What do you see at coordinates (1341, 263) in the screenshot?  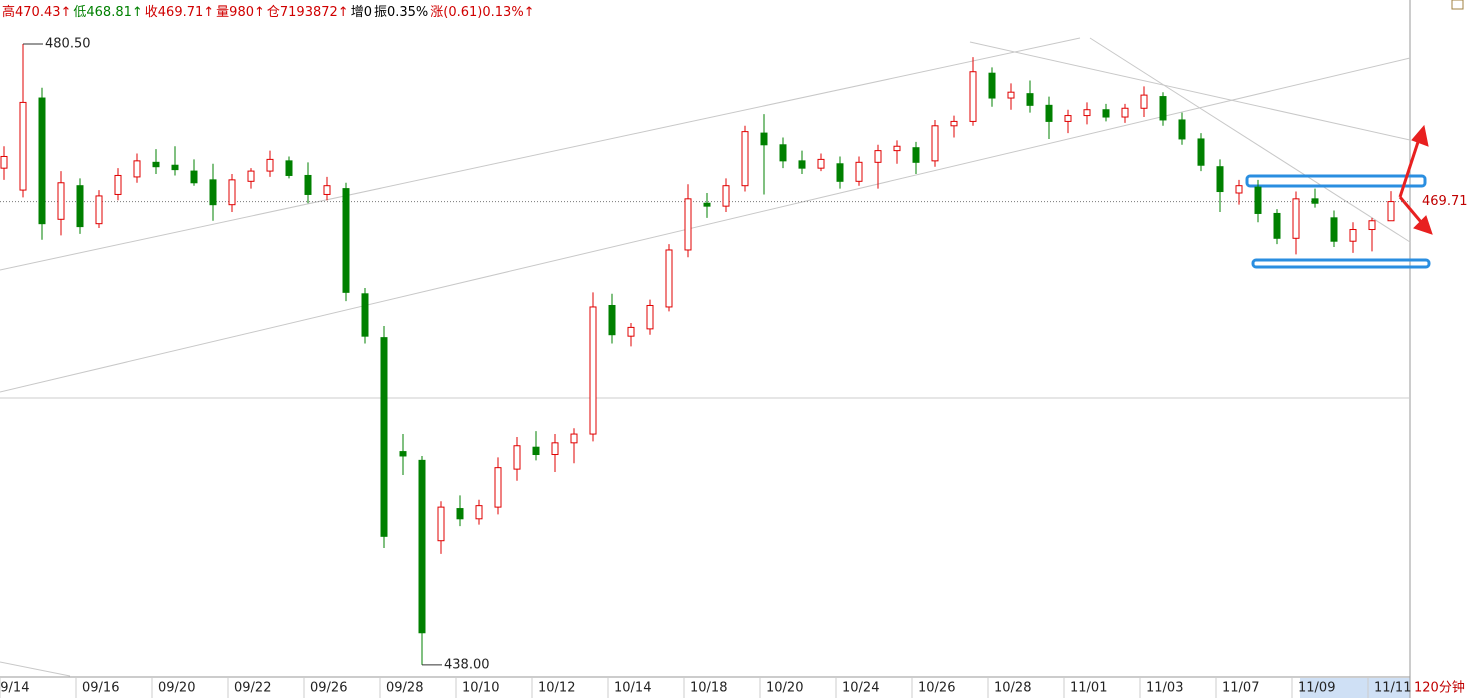 I see `support-box` at bounding box center [1341, 263].